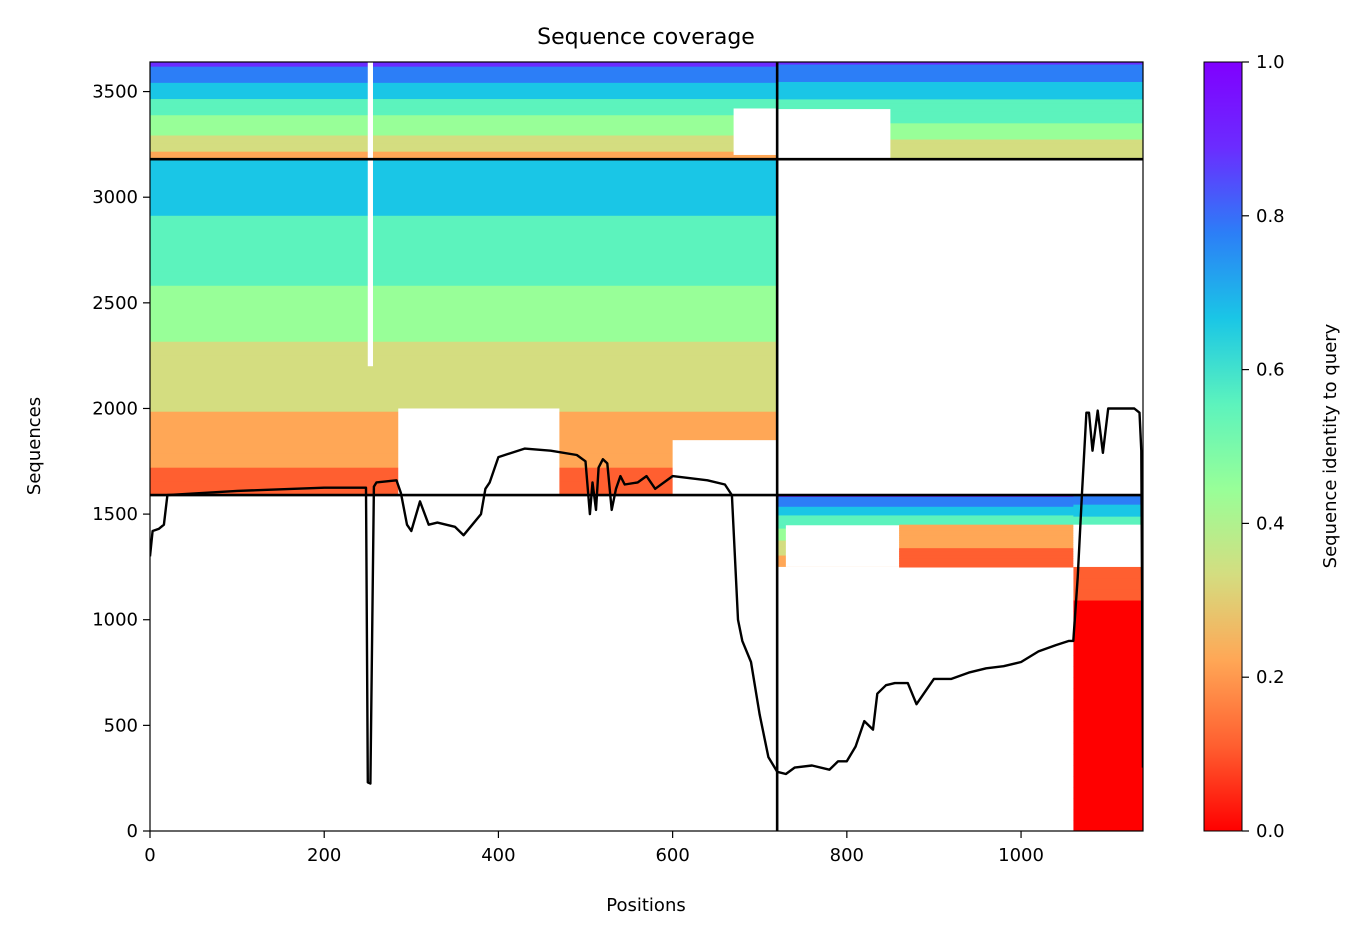 This screenshot has width=1364, height=943. I want to click on y-axis-ticks: 0 500 1000 1500 2000 2500 3000 3500, so click(121, 462).